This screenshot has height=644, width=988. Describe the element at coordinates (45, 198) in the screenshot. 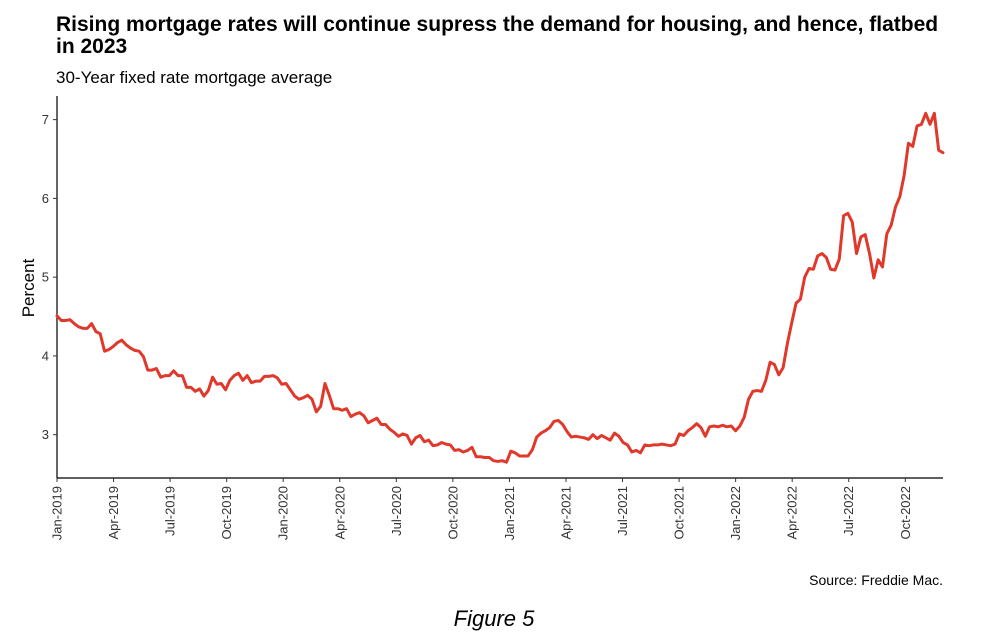

I see `y-tick-label: 6` at that location.